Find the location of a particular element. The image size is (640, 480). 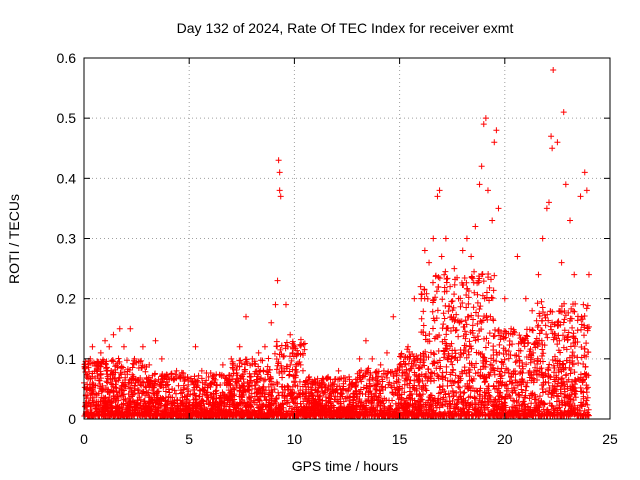

y-tick-label: 0.2 is located at coordinates (67, 299).